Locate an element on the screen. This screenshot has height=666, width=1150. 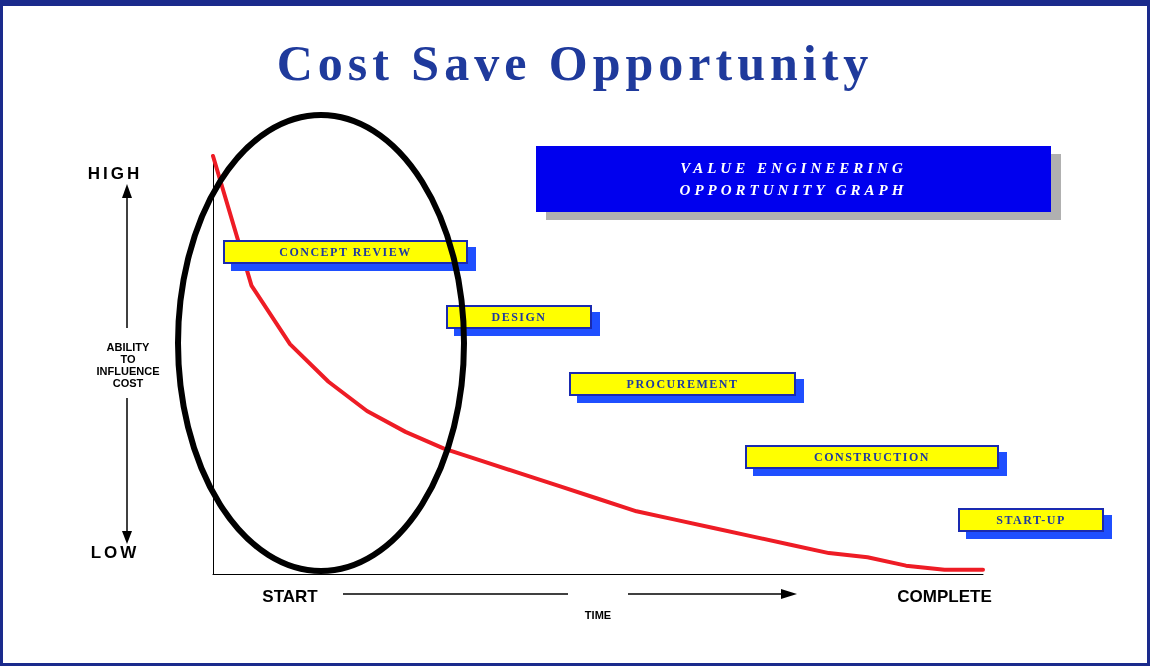
y-axis-title: ABILITY TO INFLUENCE COST is located at coordinates (128, 365).